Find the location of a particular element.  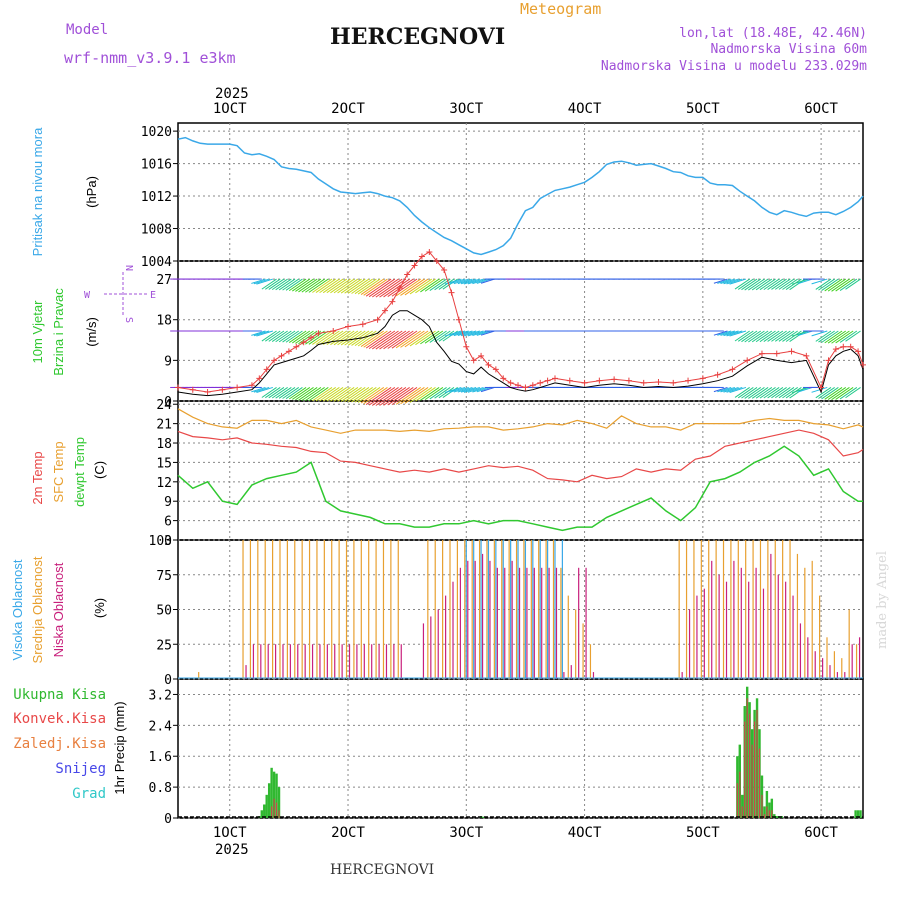

y-tick-label: 9 is located at coordinates (168, 361).